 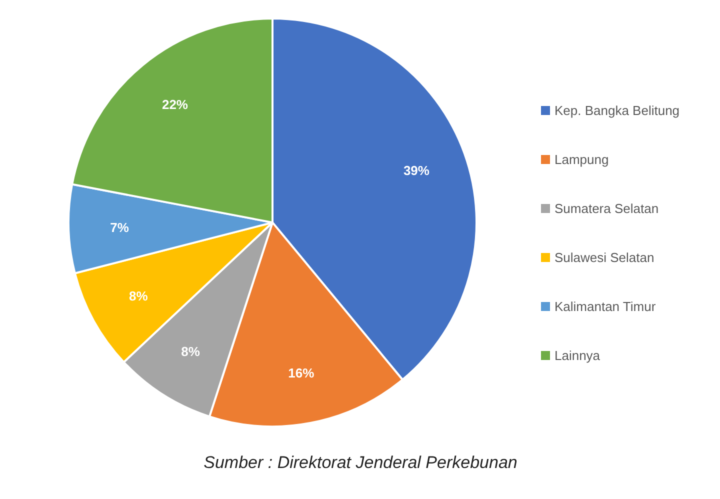 I want to click on data-label: 7%, so click(x=120, y=227).